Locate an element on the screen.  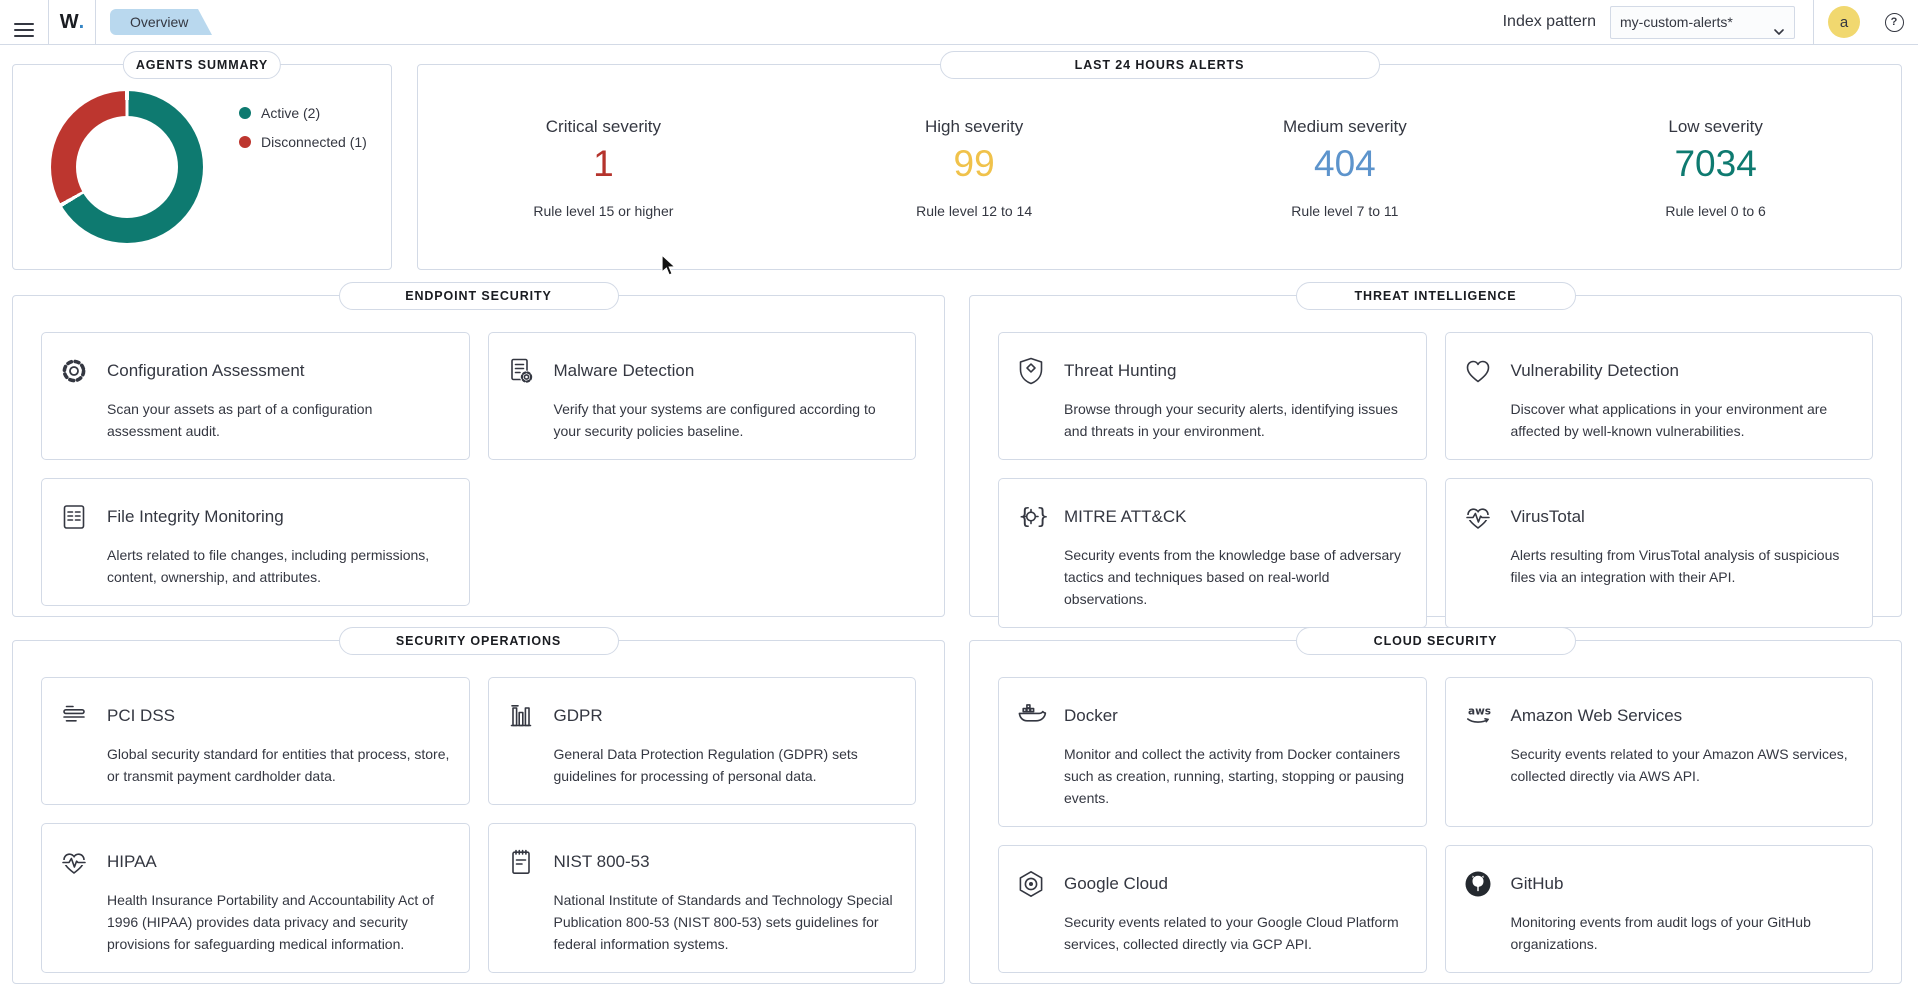
card-header: PCI DSS is located at coordinates (254, 716).